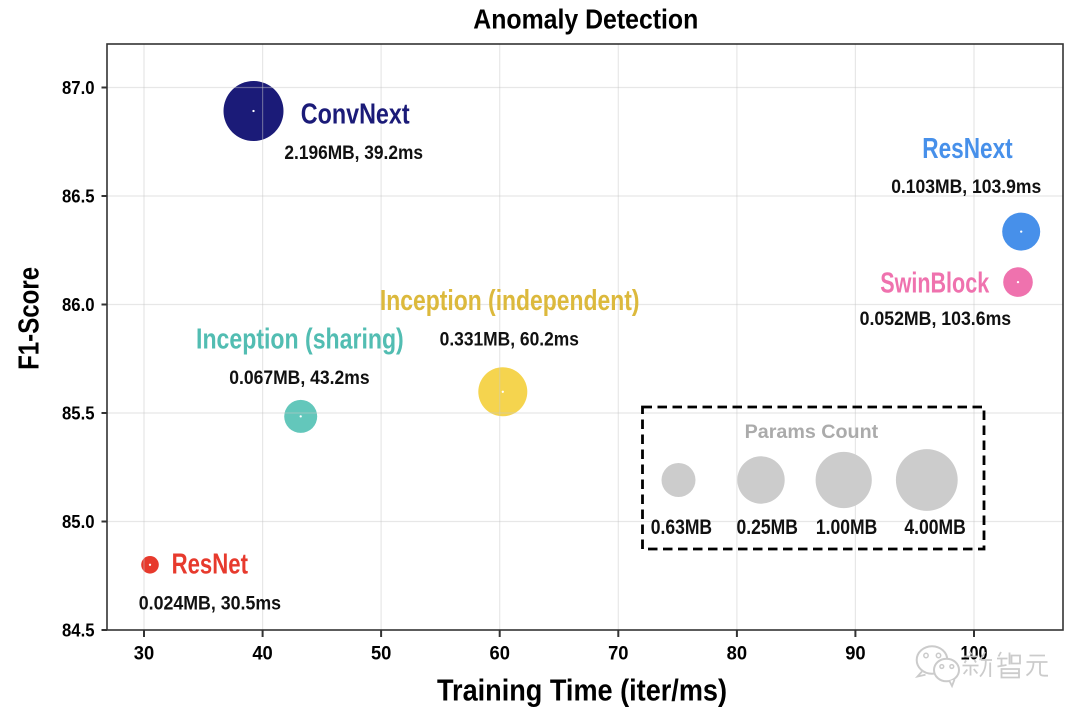 This screenshot has width=1080, height=714. What do you see at coordinates (78, 196) in the screenshot?
I see `svg-text: 86.5` at bounding box center [78, 196].